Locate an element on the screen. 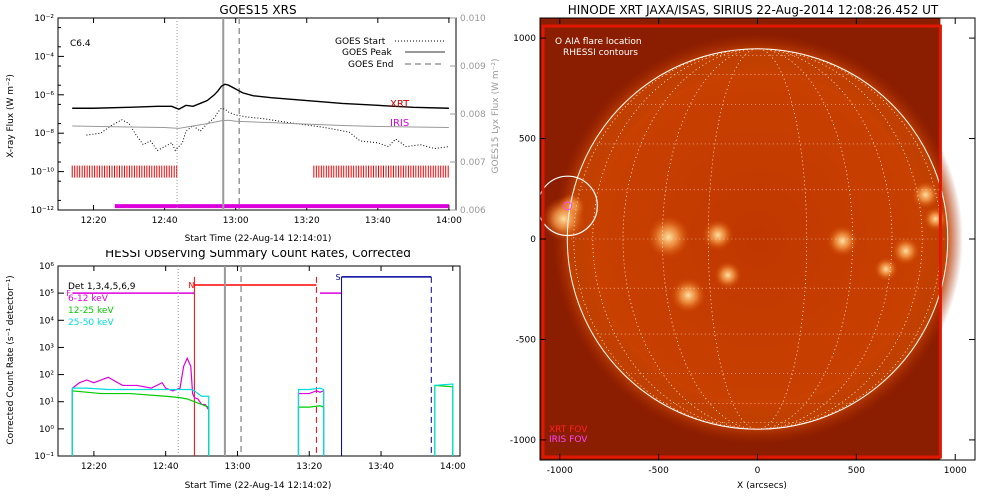 Image resolution: width=1000 pixels, height=500 pixels. goes-legend-end: GOES End is located at coordinates (370, 65).